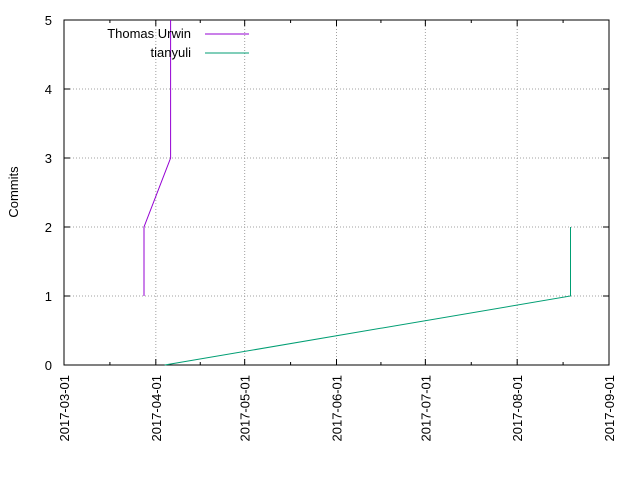  What do you see at coordinates (48, 20) in the screenshot?
I see `y-tick-label: 5` at bounding box center [48, 20].